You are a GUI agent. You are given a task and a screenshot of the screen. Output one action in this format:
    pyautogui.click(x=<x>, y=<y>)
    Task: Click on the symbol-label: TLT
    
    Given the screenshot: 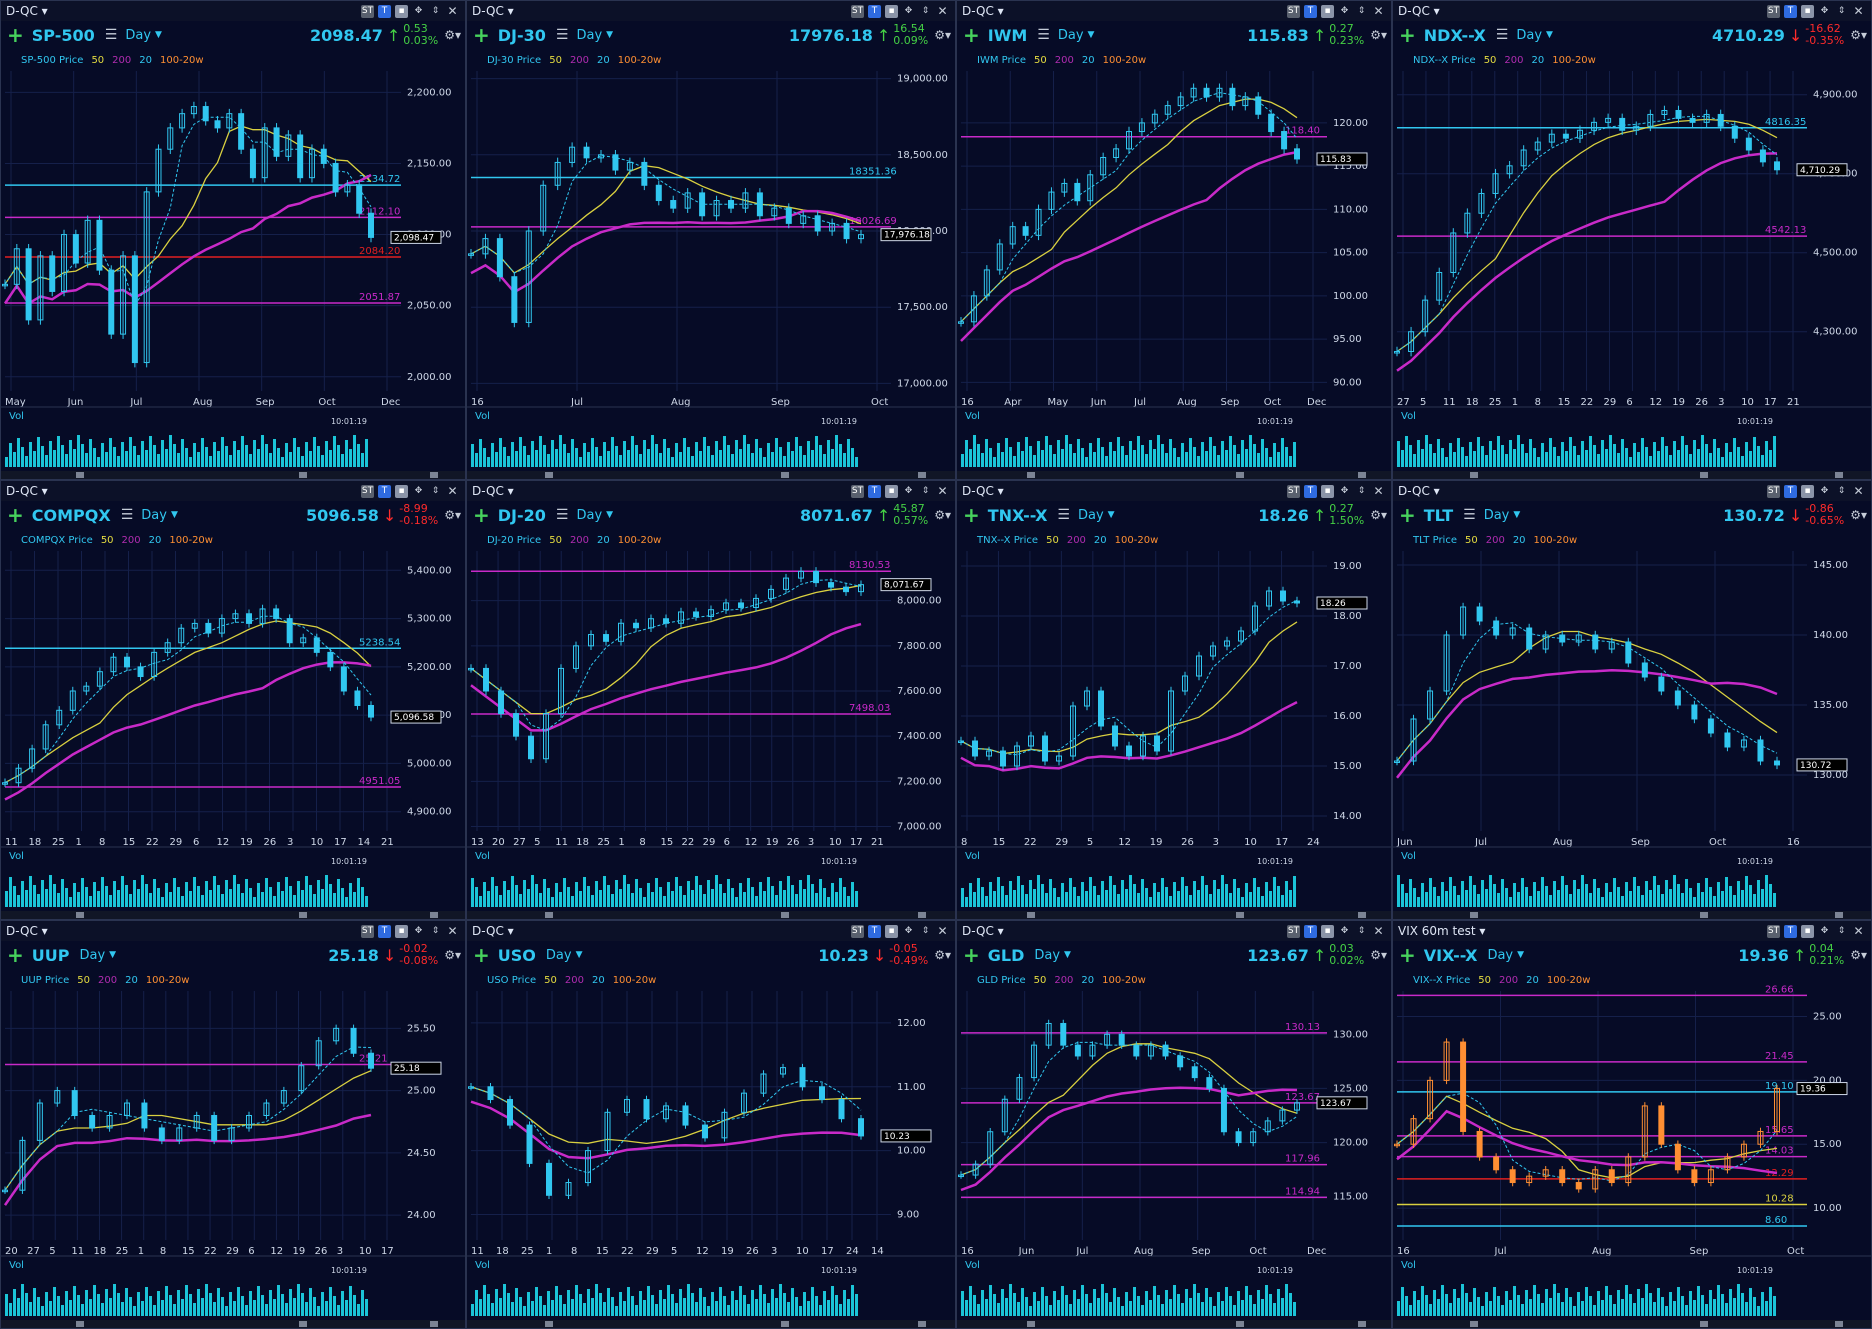 What is the action you would take?
    pyautogui.click(x=1438, y=515)
    